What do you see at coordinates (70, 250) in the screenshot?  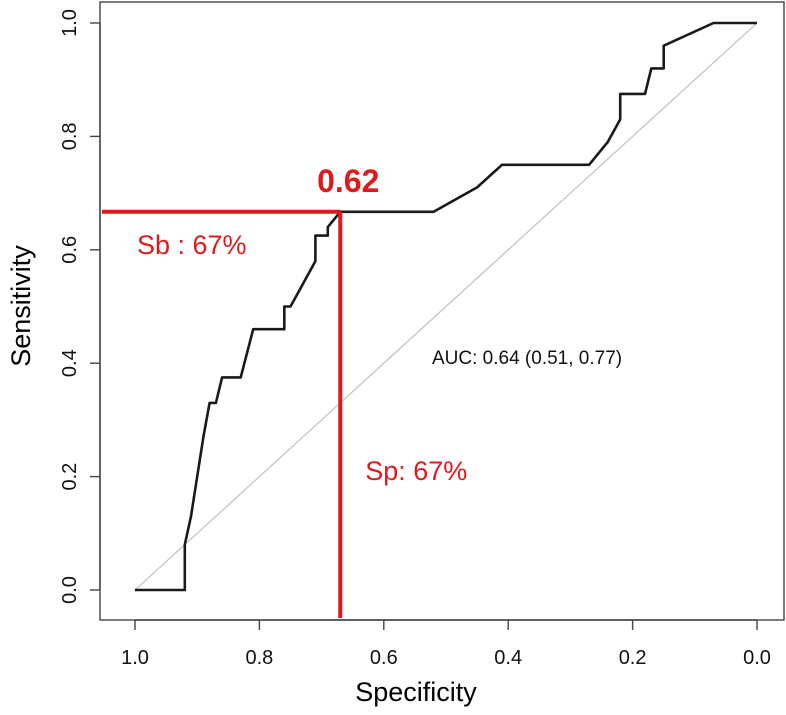 I see `y-tick-label: 0.6` at bounding box center [70, 250].